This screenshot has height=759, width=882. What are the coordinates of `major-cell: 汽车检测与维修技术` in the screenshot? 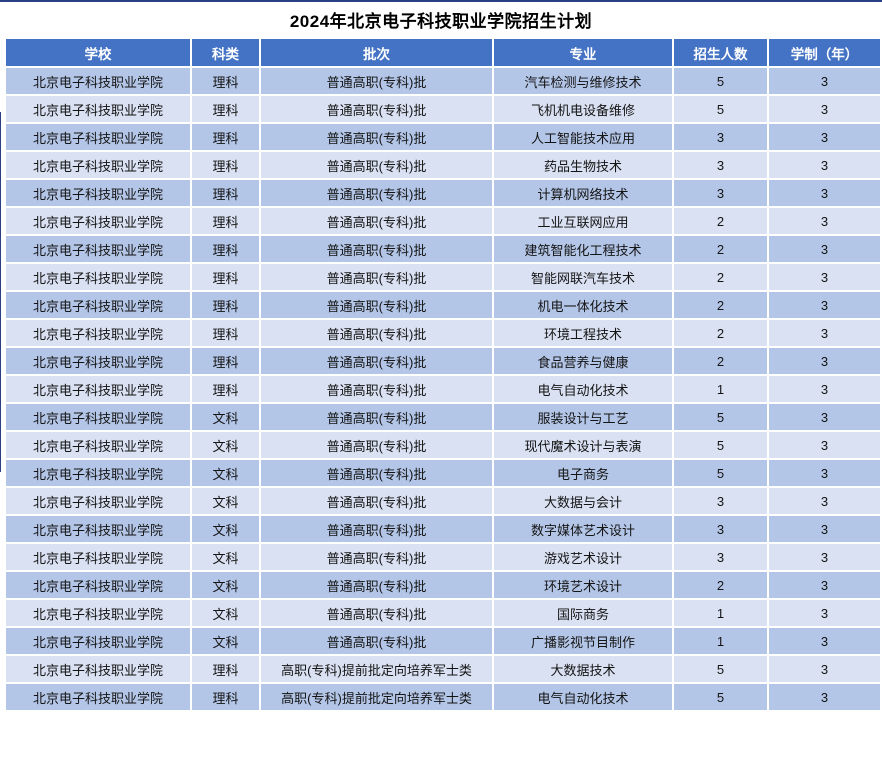 It's located at (583, 81).